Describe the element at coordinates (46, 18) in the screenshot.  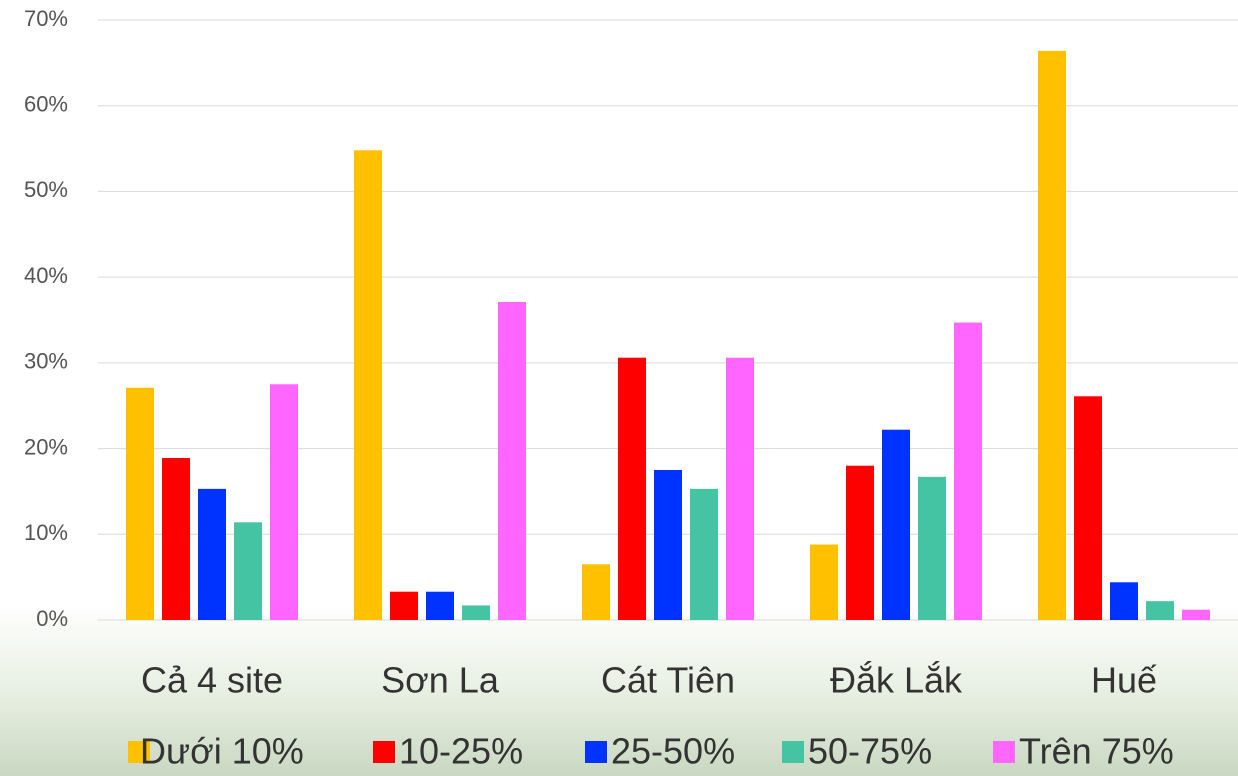
I see `y-tick-label: 70%` at that location.